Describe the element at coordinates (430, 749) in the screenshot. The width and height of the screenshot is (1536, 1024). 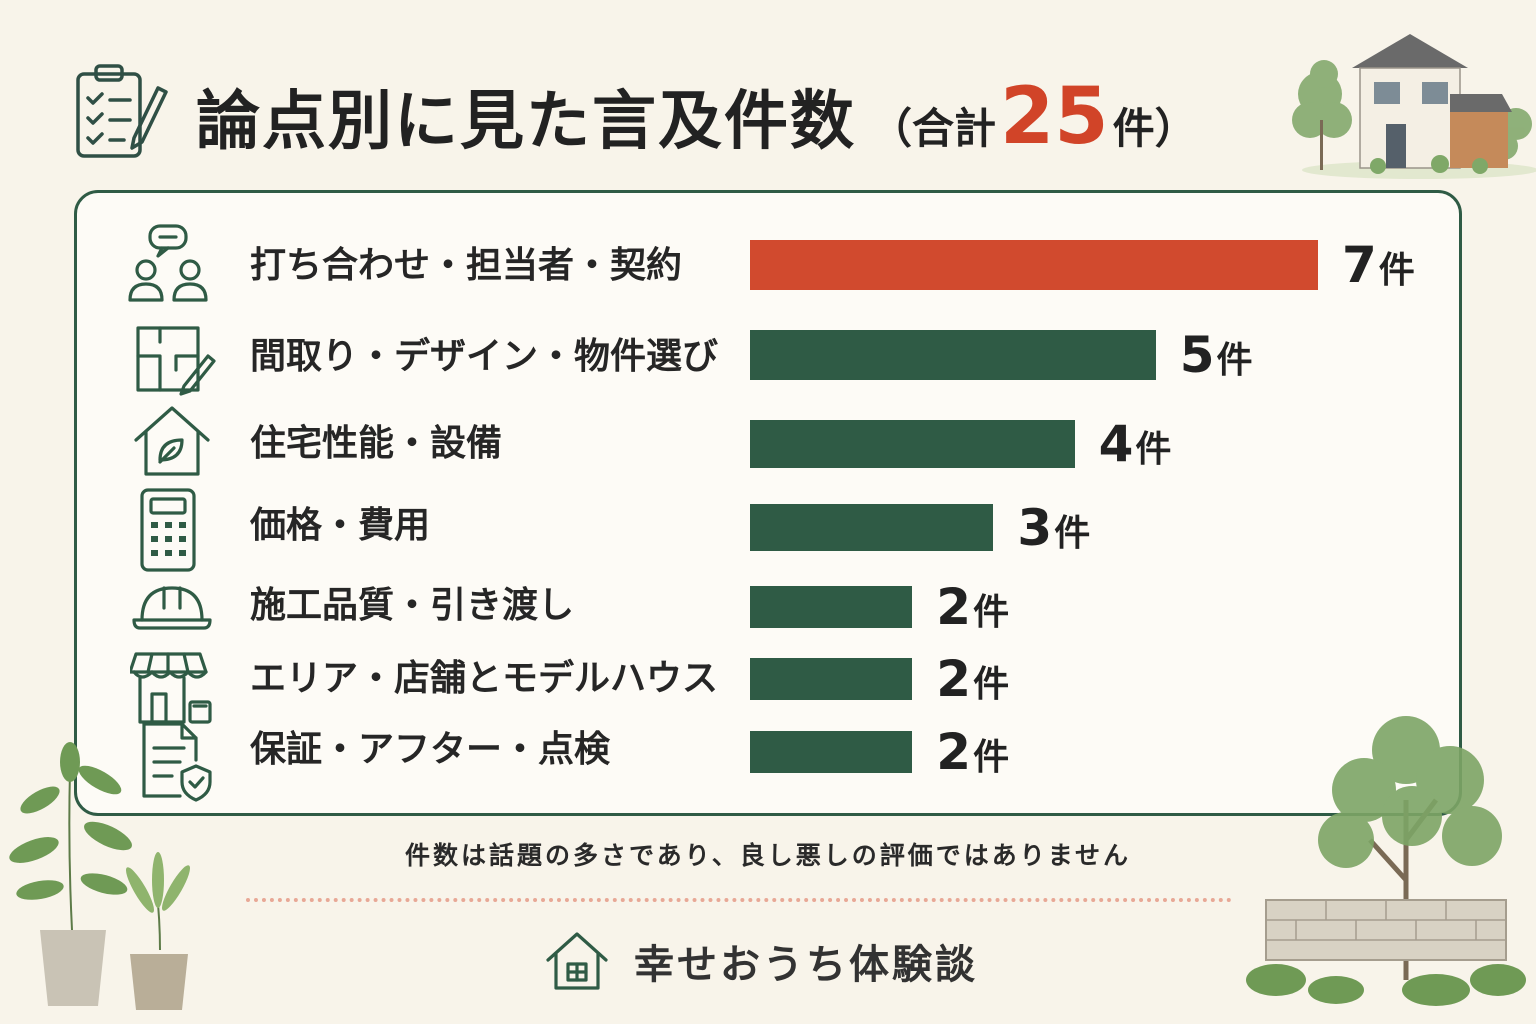
I see `category-label-warranty: 保証・アフター・点検` at that location.